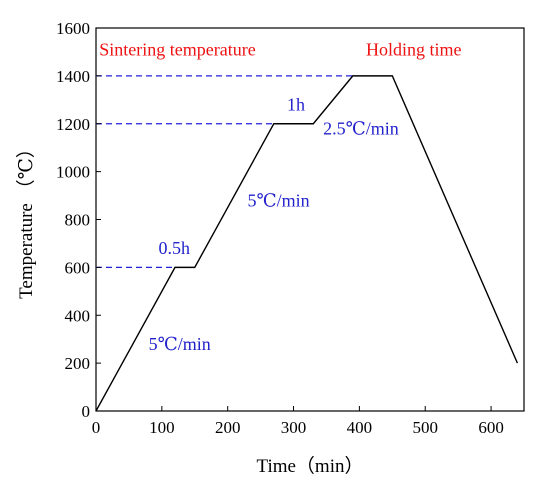  I want to click on x-tick-label: 500, so click(425, 427).